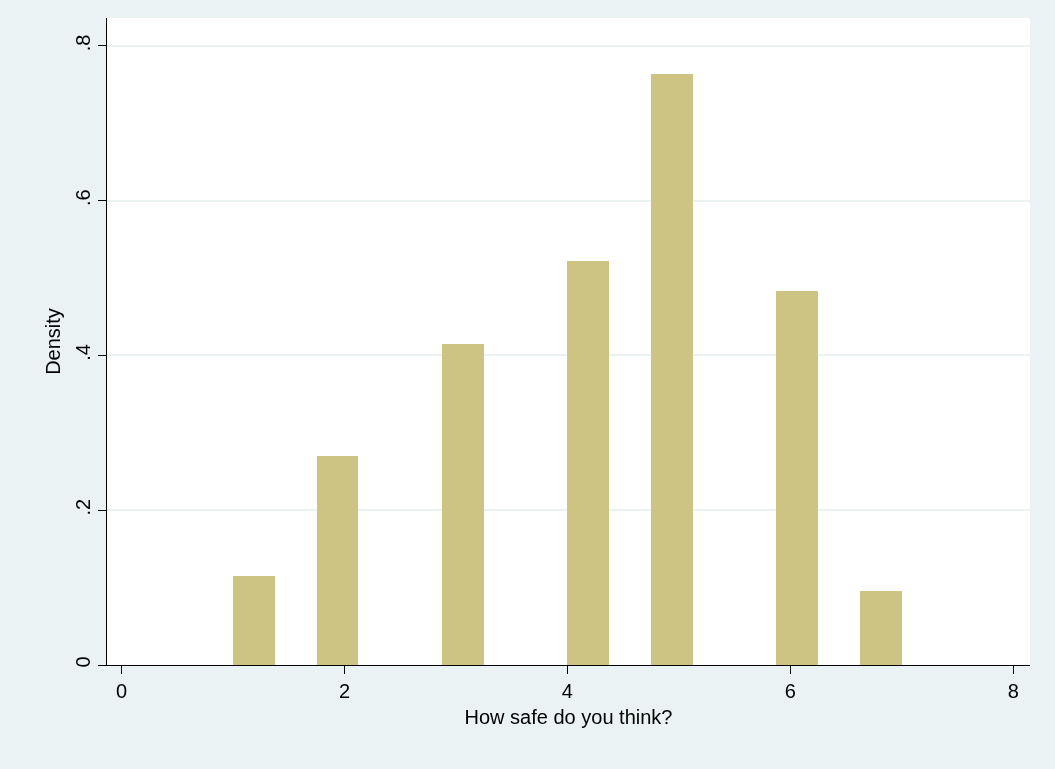 This screenshot has height=769, width=1055. I want to click on y-tick-label: .2, so click(83, 507).